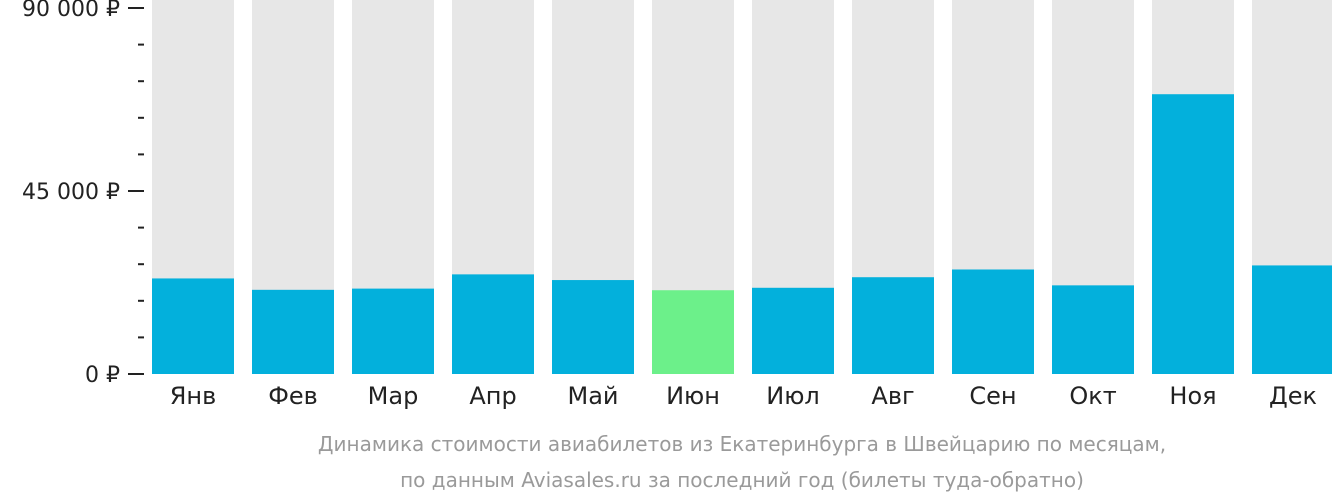 The image size is (1332, 502). What do you see at coordinates (893, 325) in the screenshot?
I see `bar-Авг` at bounding box center [893, 325].